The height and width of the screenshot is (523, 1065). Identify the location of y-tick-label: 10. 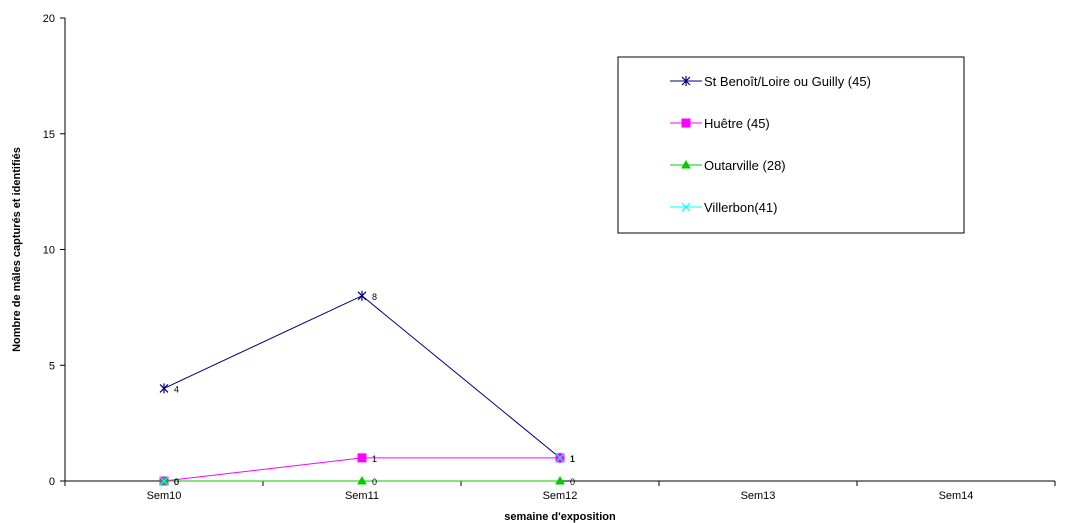
(49, 251).